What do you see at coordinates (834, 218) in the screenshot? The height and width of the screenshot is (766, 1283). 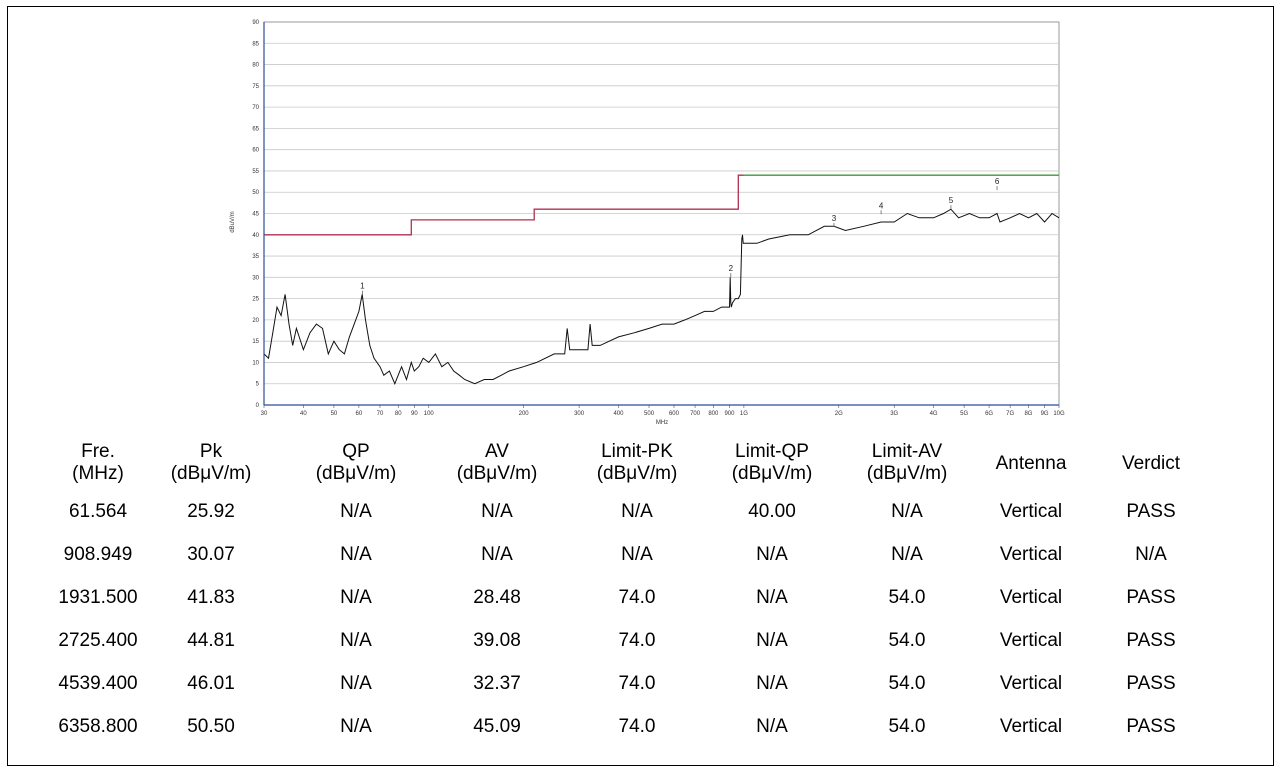 I see `marker-label: 3` at bounding box center [834, 218].